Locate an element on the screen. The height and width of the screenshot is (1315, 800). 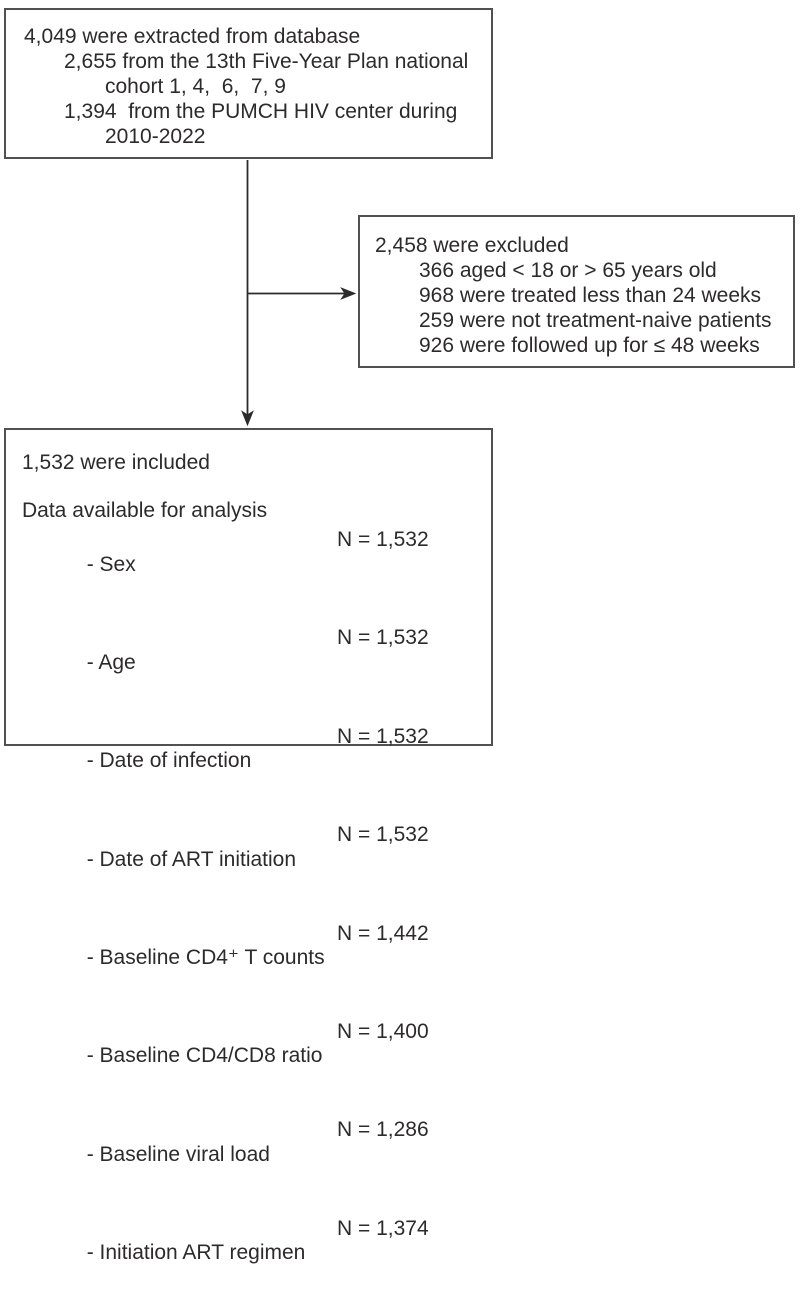
data-row: - Initiation ART regimen N = 1,374 is located at coordinates (251, 1266).